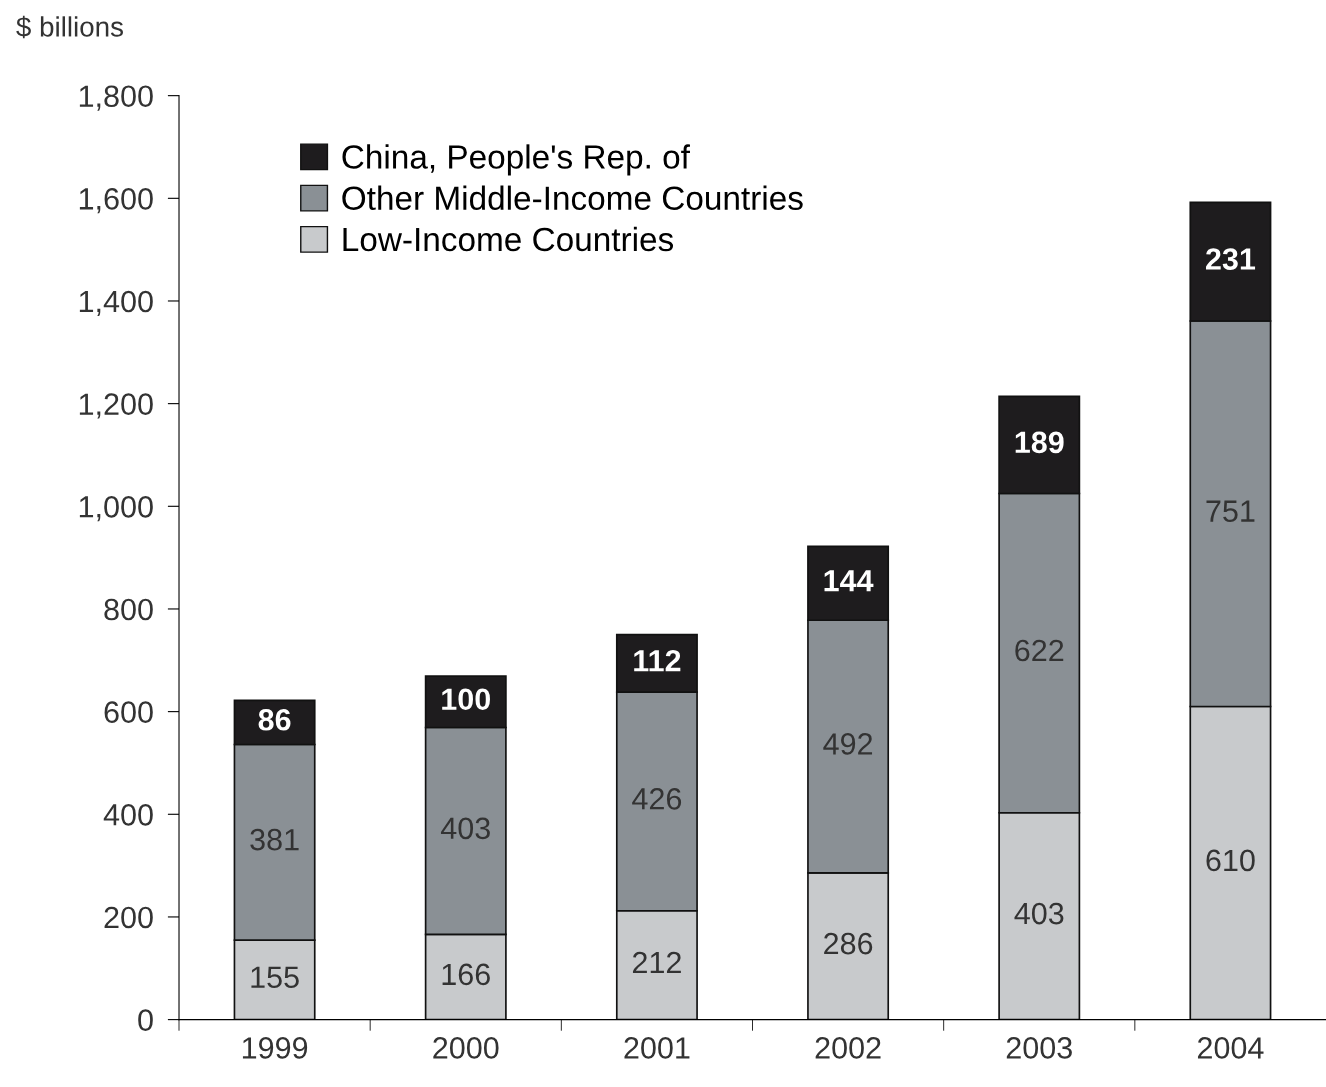 This screenshot has height=1087, width=1326. I want to click on data-label: 166, so click(466, 974).